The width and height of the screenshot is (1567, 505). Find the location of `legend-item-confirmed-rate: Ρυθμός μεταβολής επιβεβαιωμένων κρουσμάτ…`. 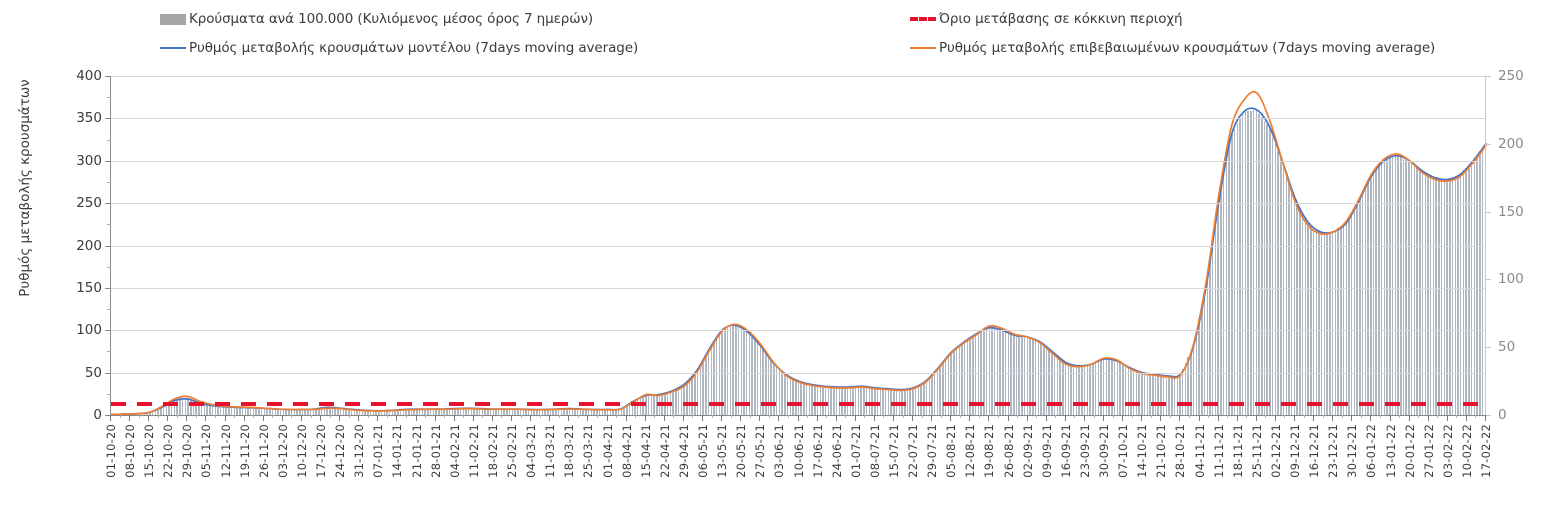

legend-item-confirmed-rate: Ρυθμός μεταβολής επιβεβαιωμένων κρουσμάτ… is located at coordinates (1172, 48).